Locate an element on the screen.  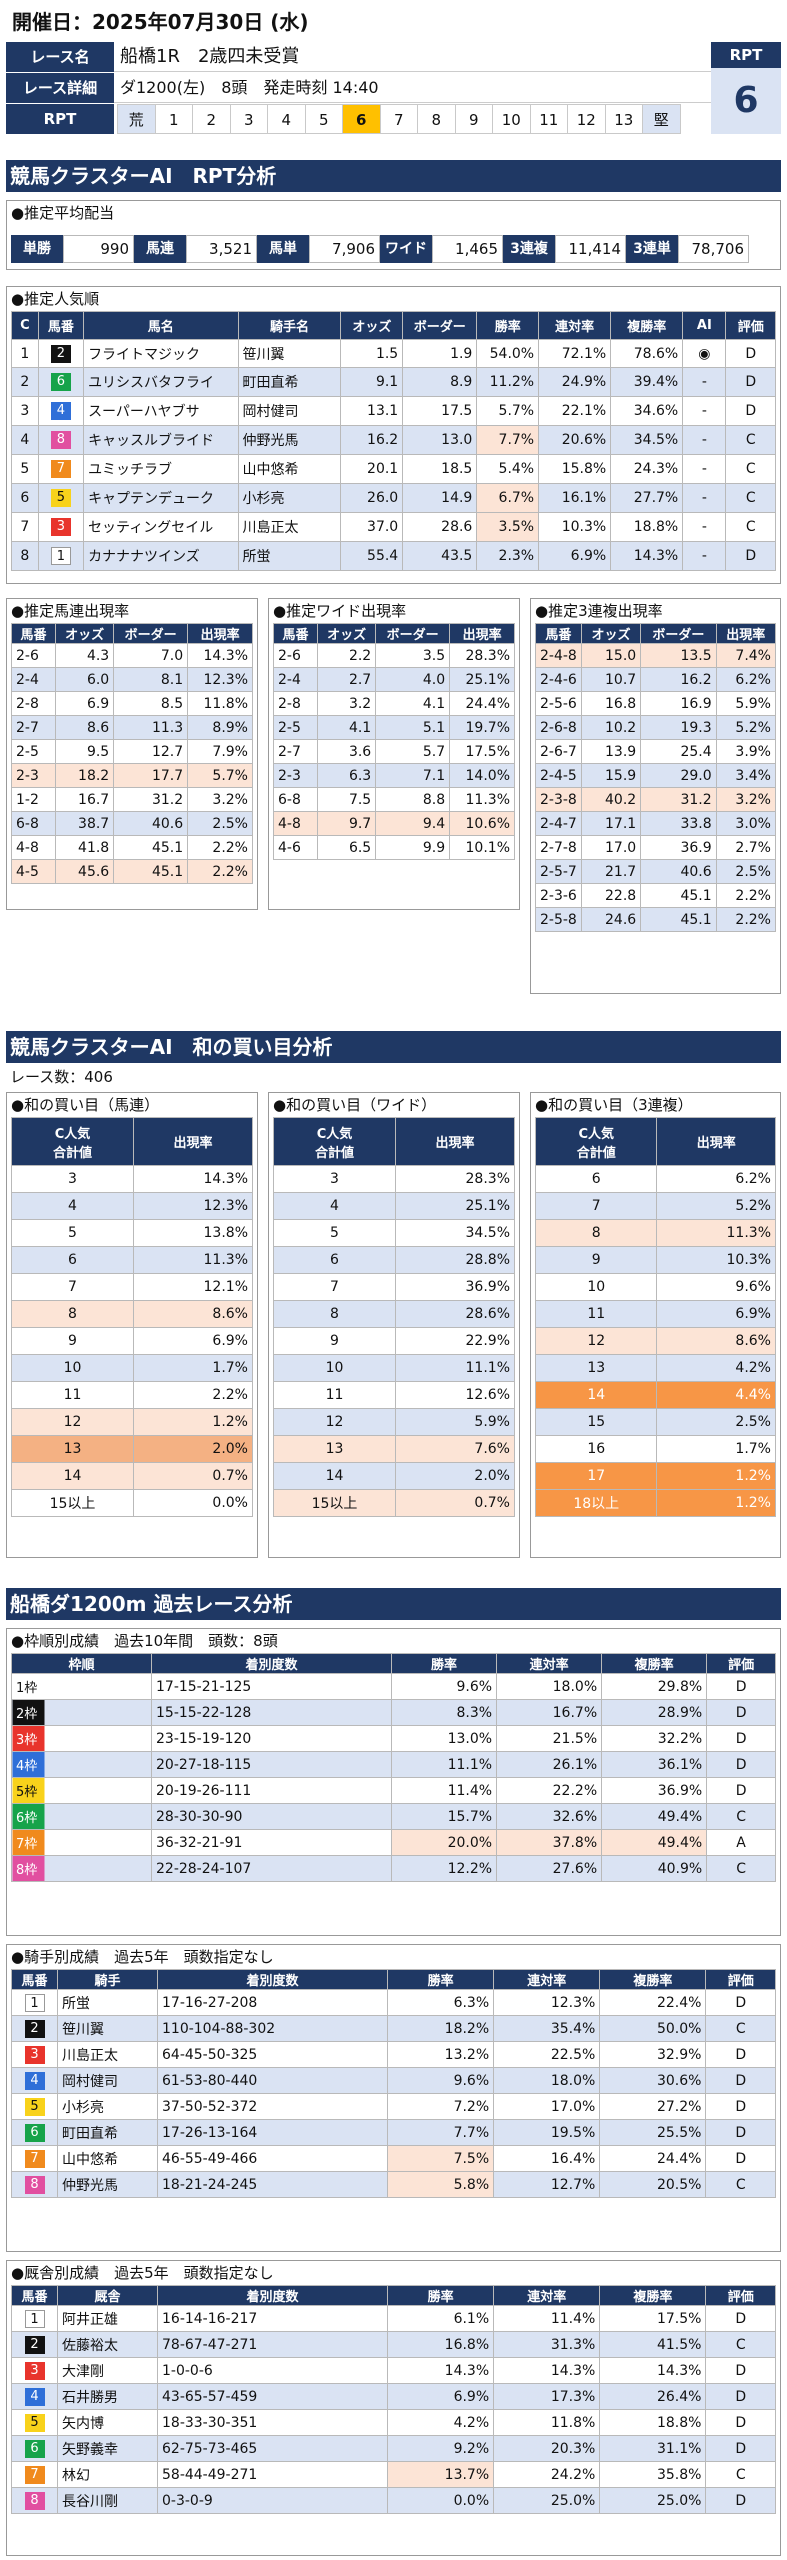
waku-title: ●枠順別成績 過去10年間 頭数：8頭 is located at coordinates (144, 1641).